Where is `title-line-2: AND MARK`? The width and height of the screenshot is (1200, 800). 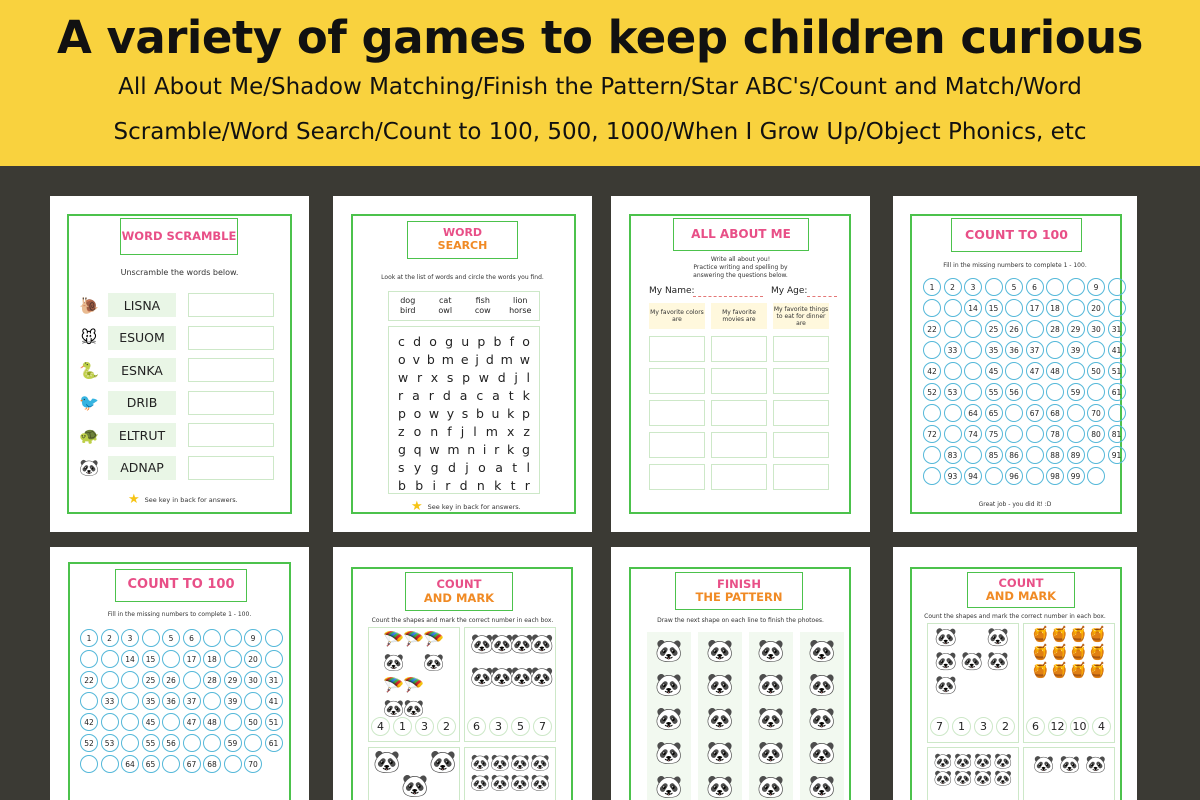
title-line-2: AND MARK is located at coordinates (1021, 596).